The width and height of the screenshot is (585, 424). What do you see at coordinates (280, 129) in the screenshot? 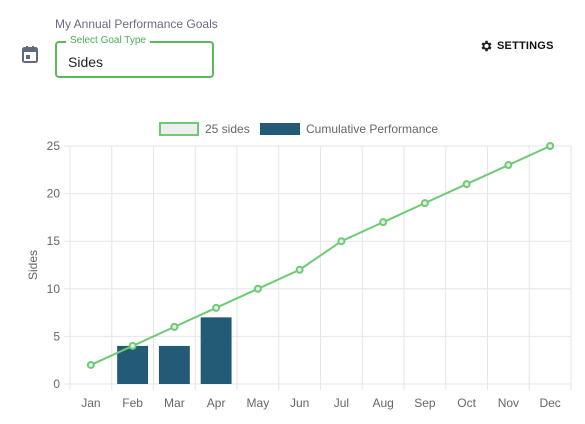
I see `legend-swatch-performance` at bounding box center [280, 129].